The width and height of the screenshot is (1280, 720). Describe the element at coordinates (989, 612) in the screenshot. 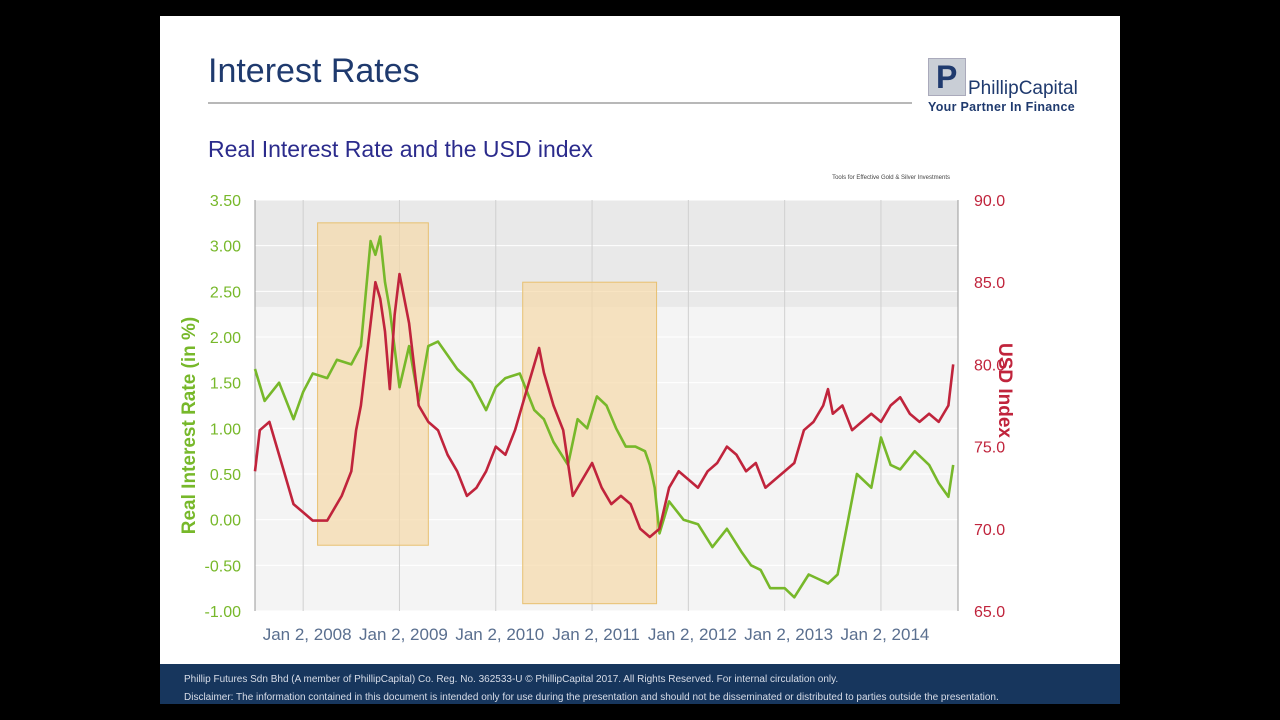

I see `y2-tick-label: 65.0` at that location.